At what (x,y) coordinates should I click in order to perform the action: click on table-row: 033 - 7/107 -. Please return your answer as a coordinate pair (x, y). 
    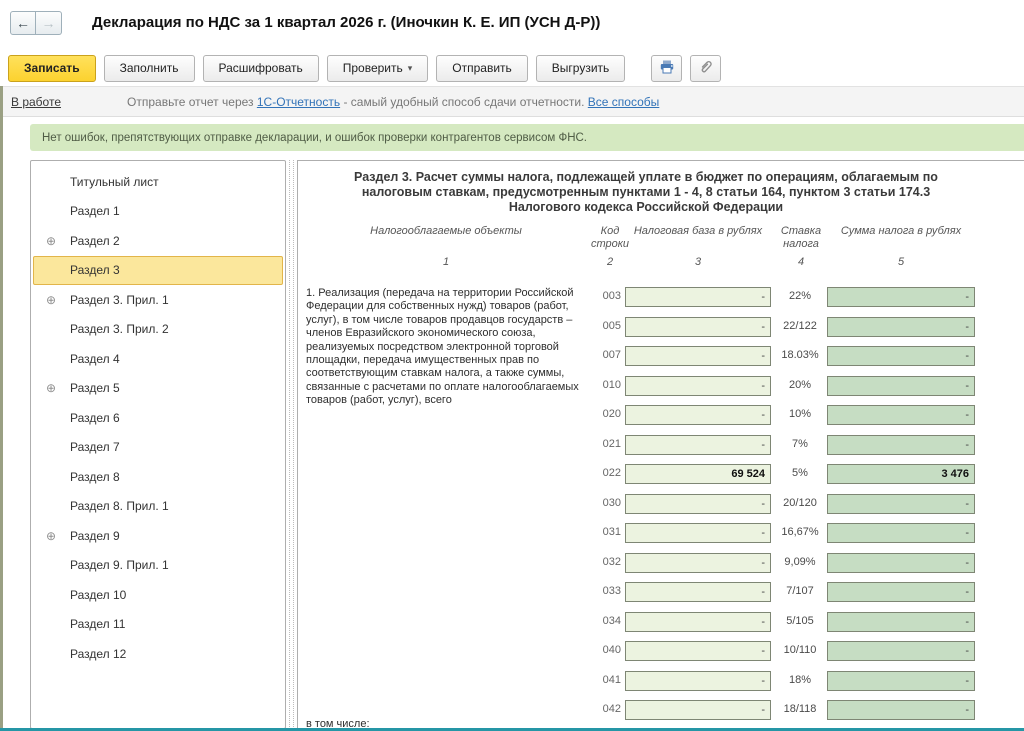
    Looking at the image, I should click on (661, 592).